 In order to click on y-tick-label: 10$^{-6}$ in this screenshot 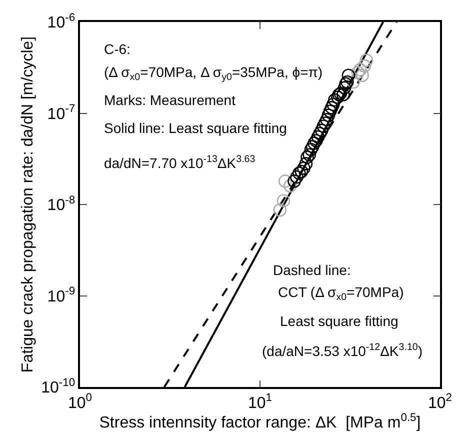, I will do `click(61, 22)`.